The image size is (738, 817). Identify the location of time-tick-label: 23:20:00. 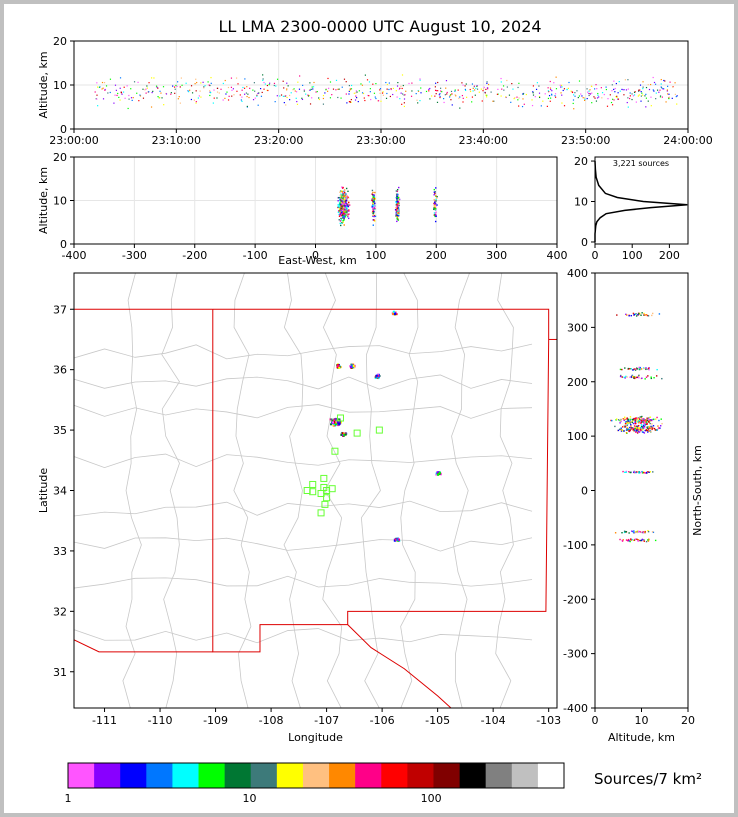
(278, 140).